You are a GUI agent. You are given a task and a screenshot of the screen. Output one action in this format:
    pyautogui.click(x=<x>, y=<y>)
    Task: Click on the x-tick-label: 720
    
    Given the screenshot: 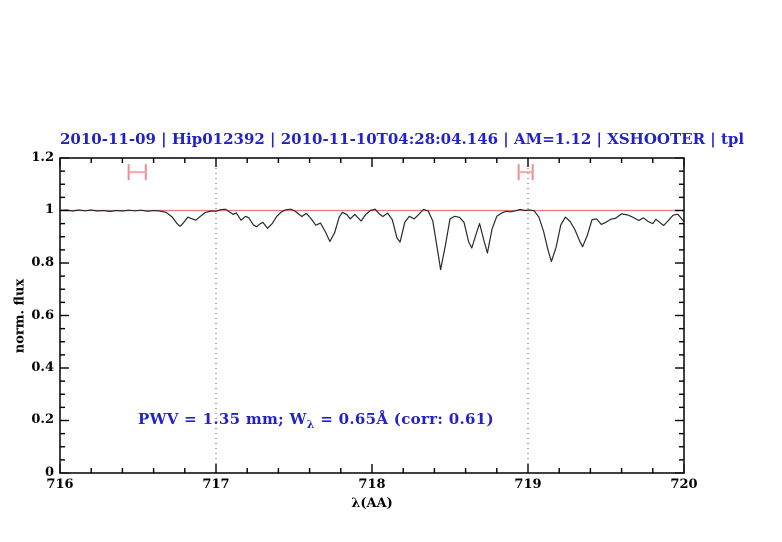 What is the action you would take?
    pyautogui.click(x=684, y=484)
    